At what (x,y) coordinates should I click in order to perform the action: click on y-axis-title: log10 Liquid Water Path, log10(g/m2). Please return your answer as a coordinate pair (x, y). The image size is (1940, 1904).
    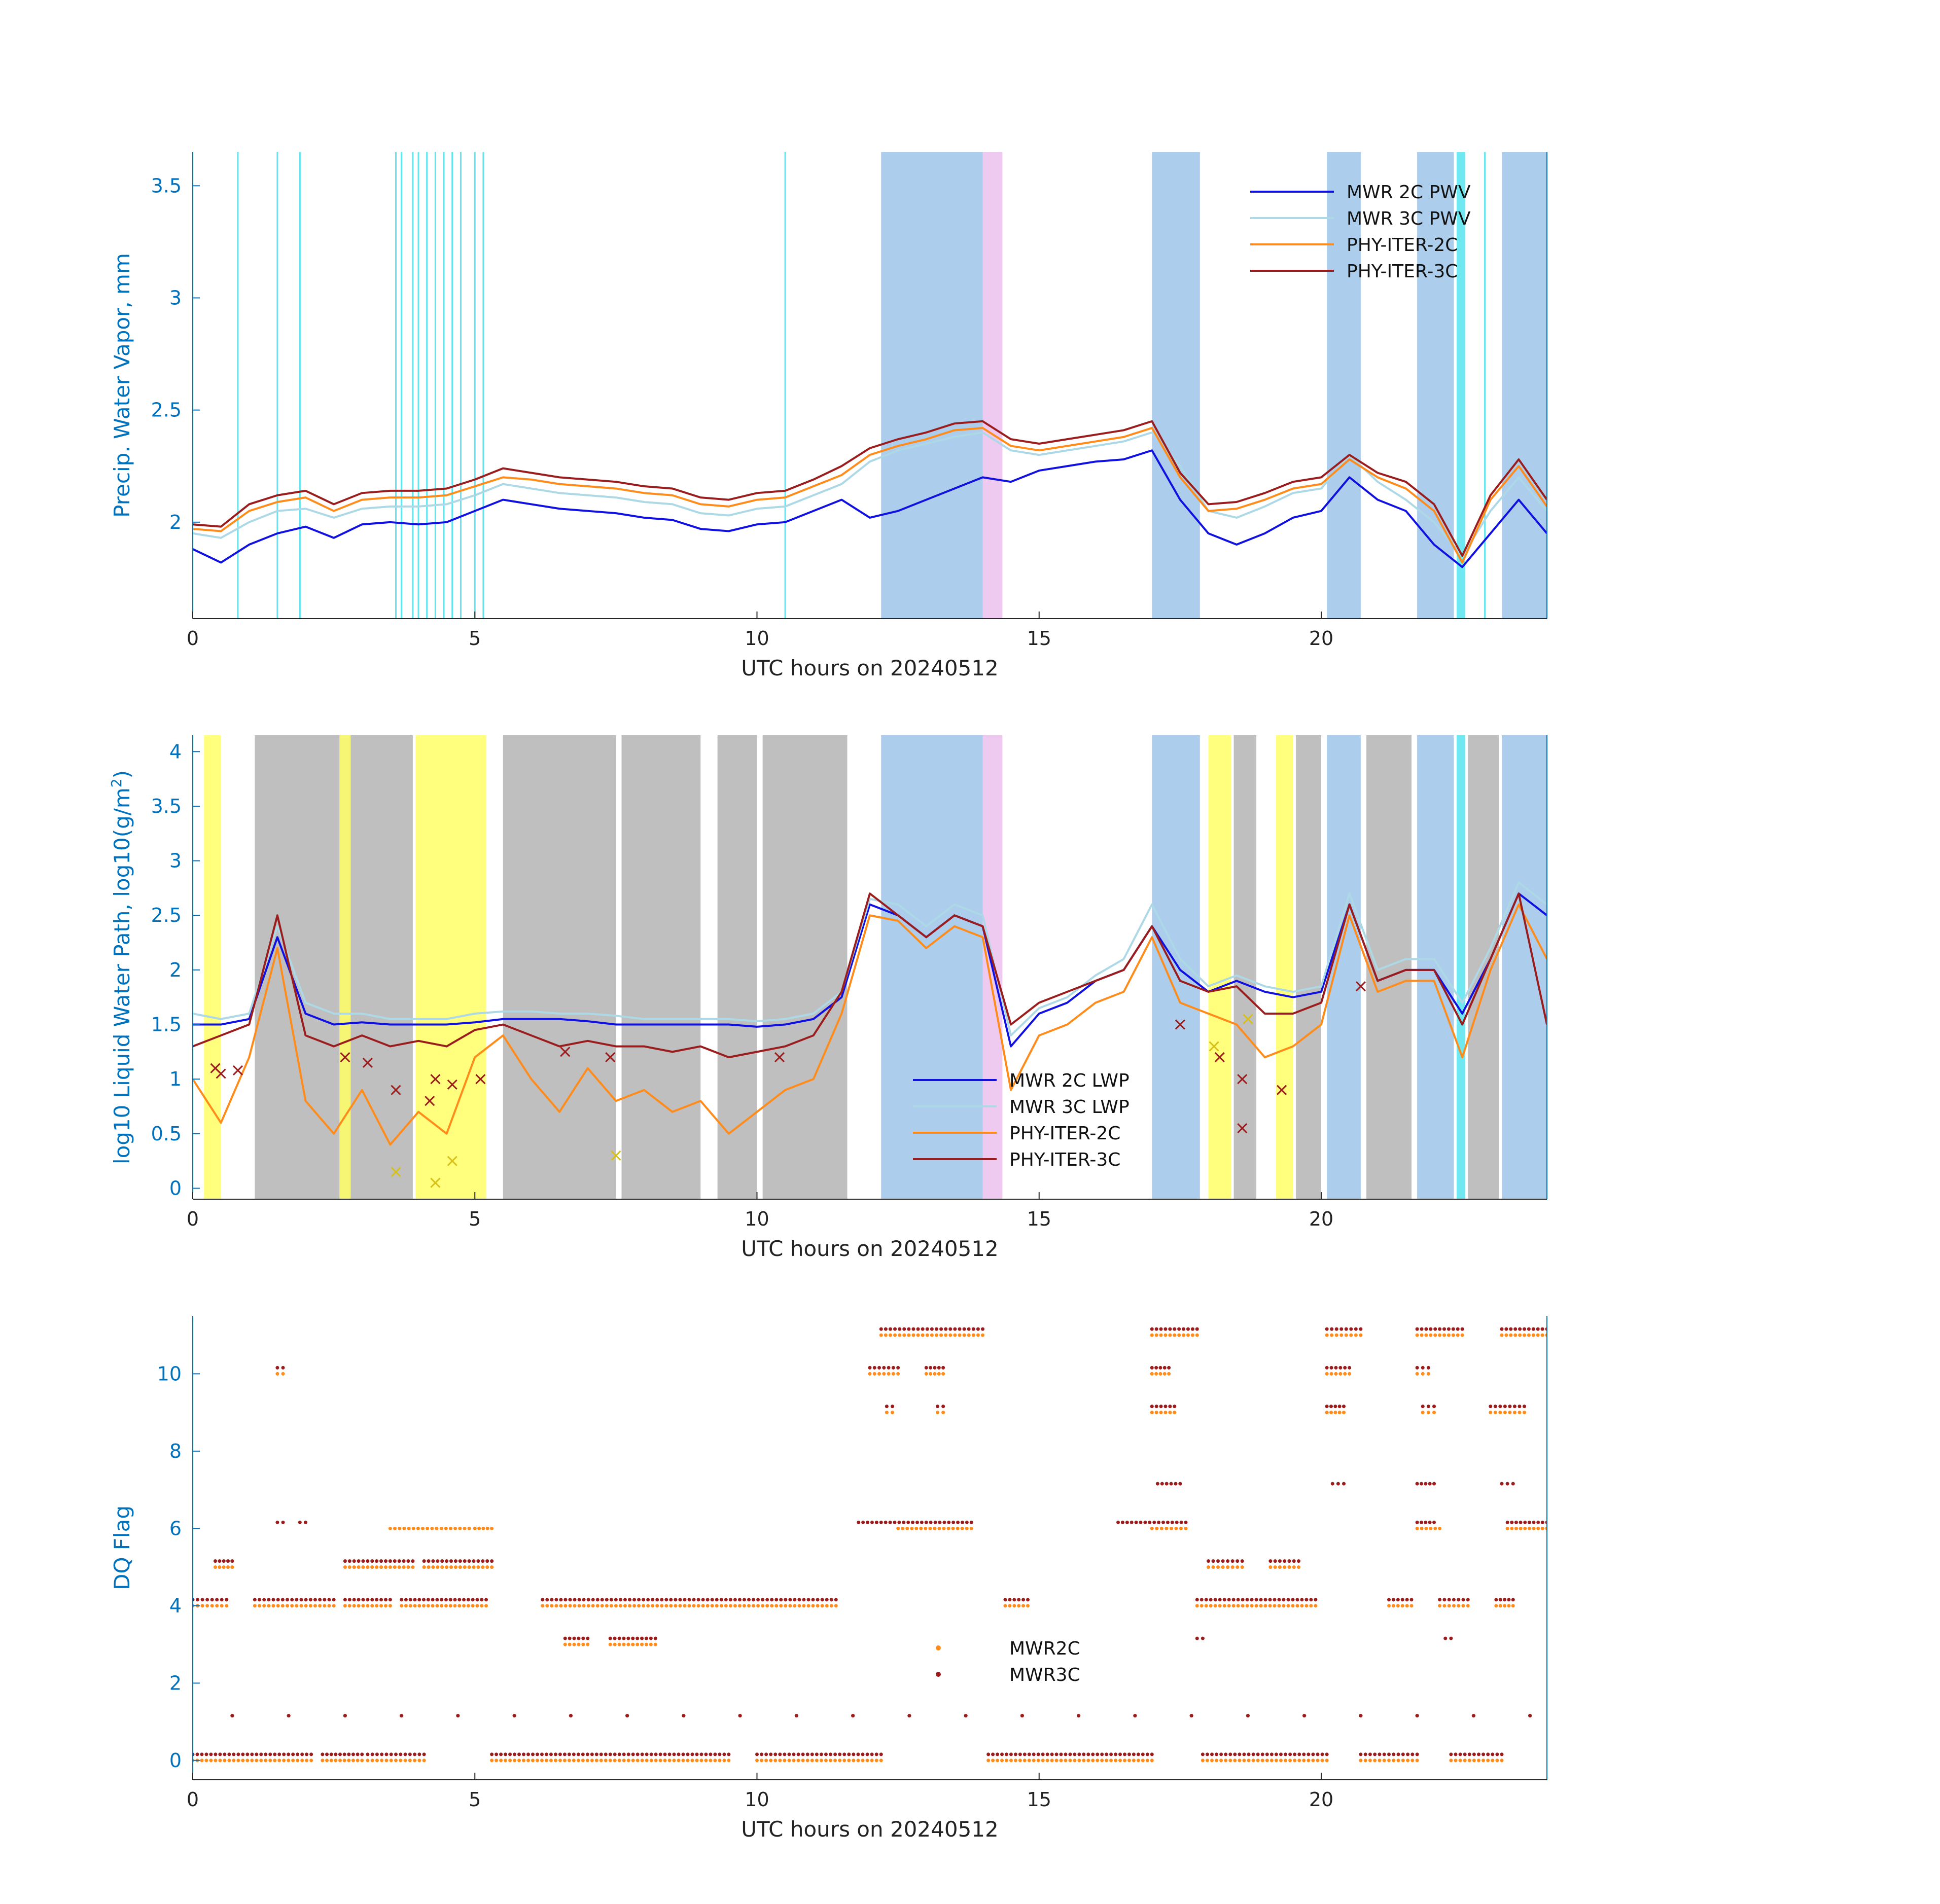
    Looking at the image, I should click on (121, 967).